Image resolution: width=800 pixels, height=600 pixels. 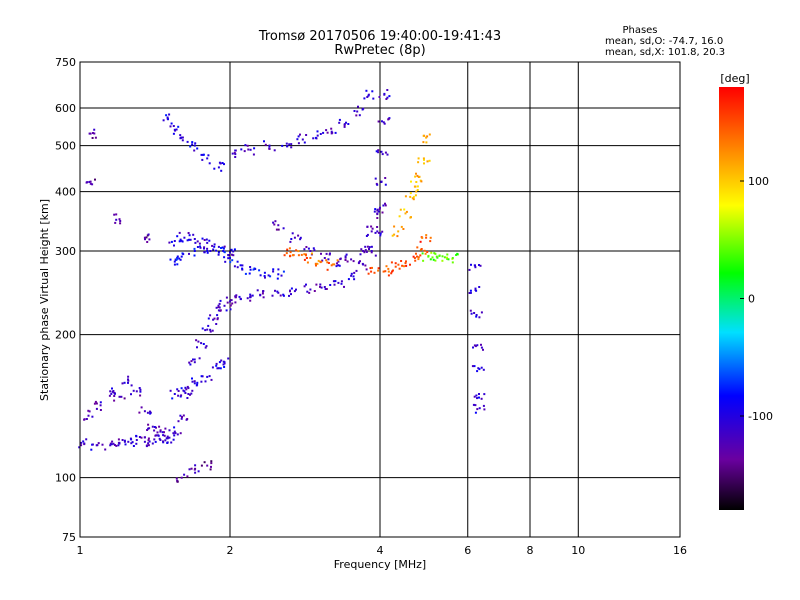 I want to click on chart-title: Tromsø 20170506 19:40:00-19:41:43, so click(x=379, y=36).